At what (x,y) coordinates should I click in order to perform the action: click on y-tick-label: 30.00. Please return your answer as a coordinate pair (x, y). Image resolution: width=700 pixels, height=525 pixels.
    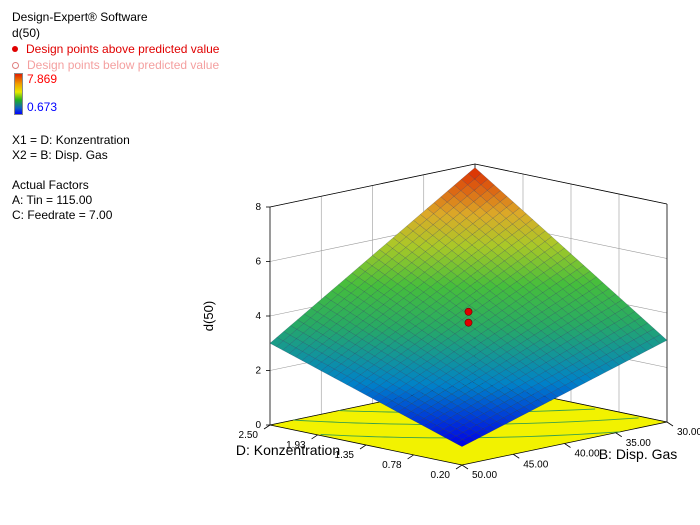
    Looking at the image, I should click on (688, 432).